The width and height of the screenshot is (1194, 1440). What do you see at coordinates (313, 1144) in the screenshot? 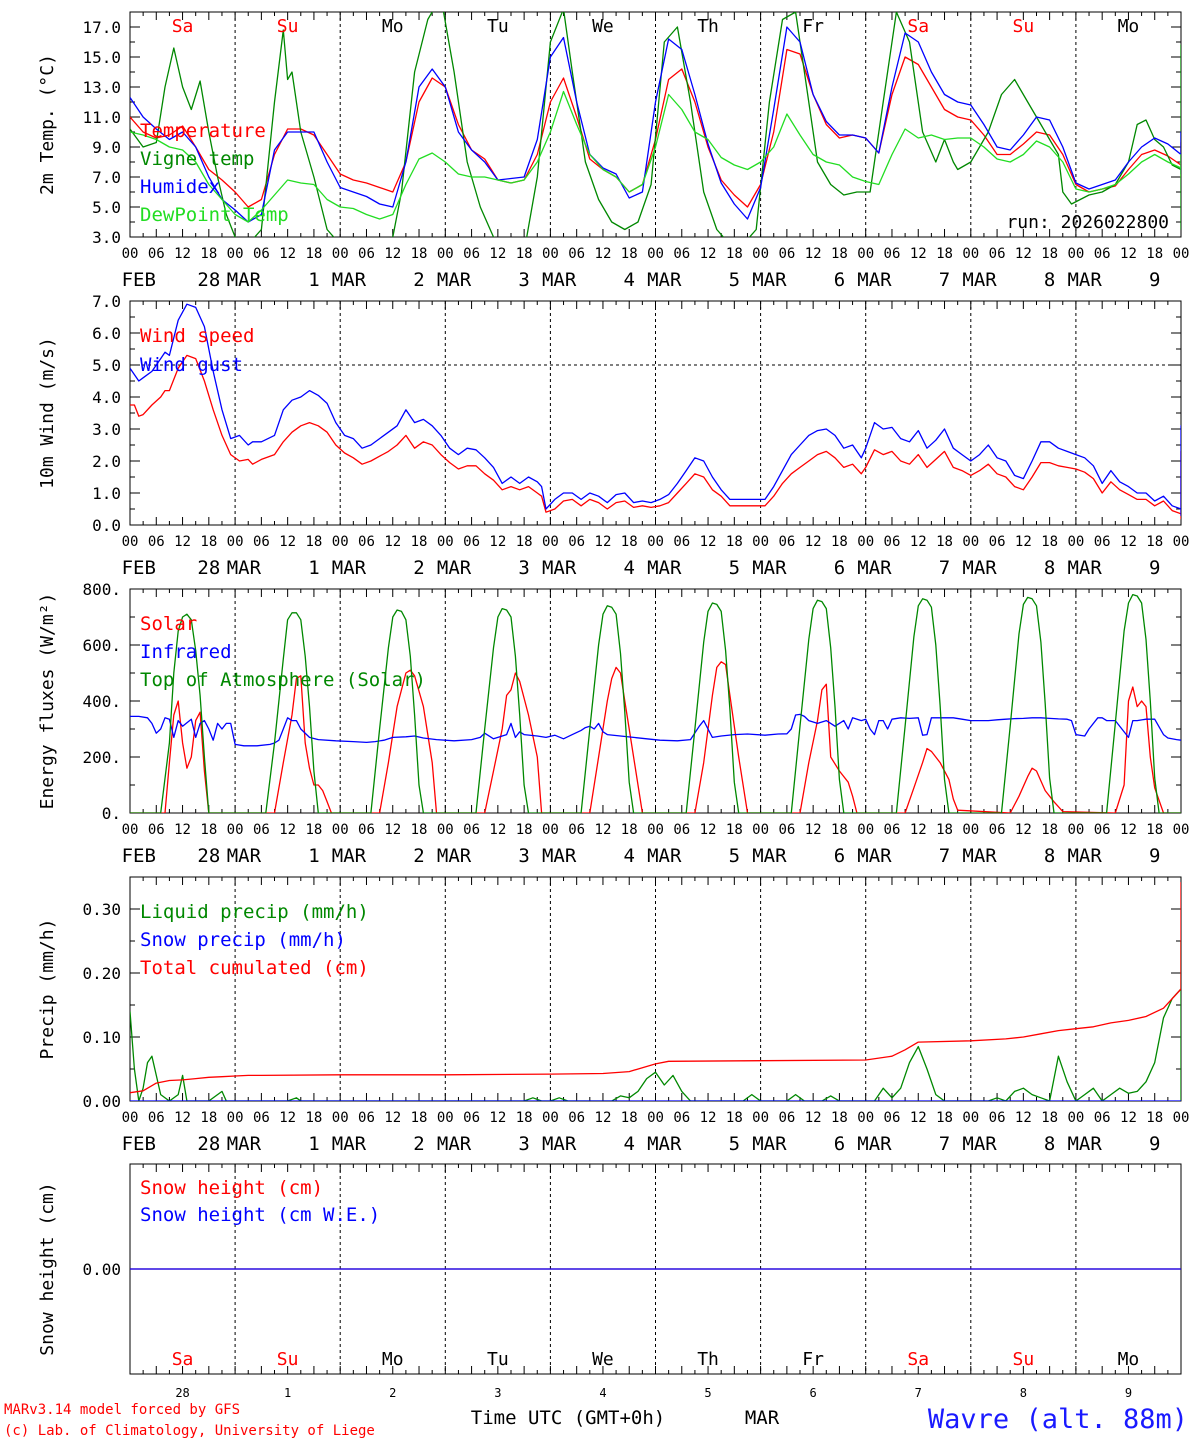
I see `date-label-day: 1` at bounding box center [313, 1144].